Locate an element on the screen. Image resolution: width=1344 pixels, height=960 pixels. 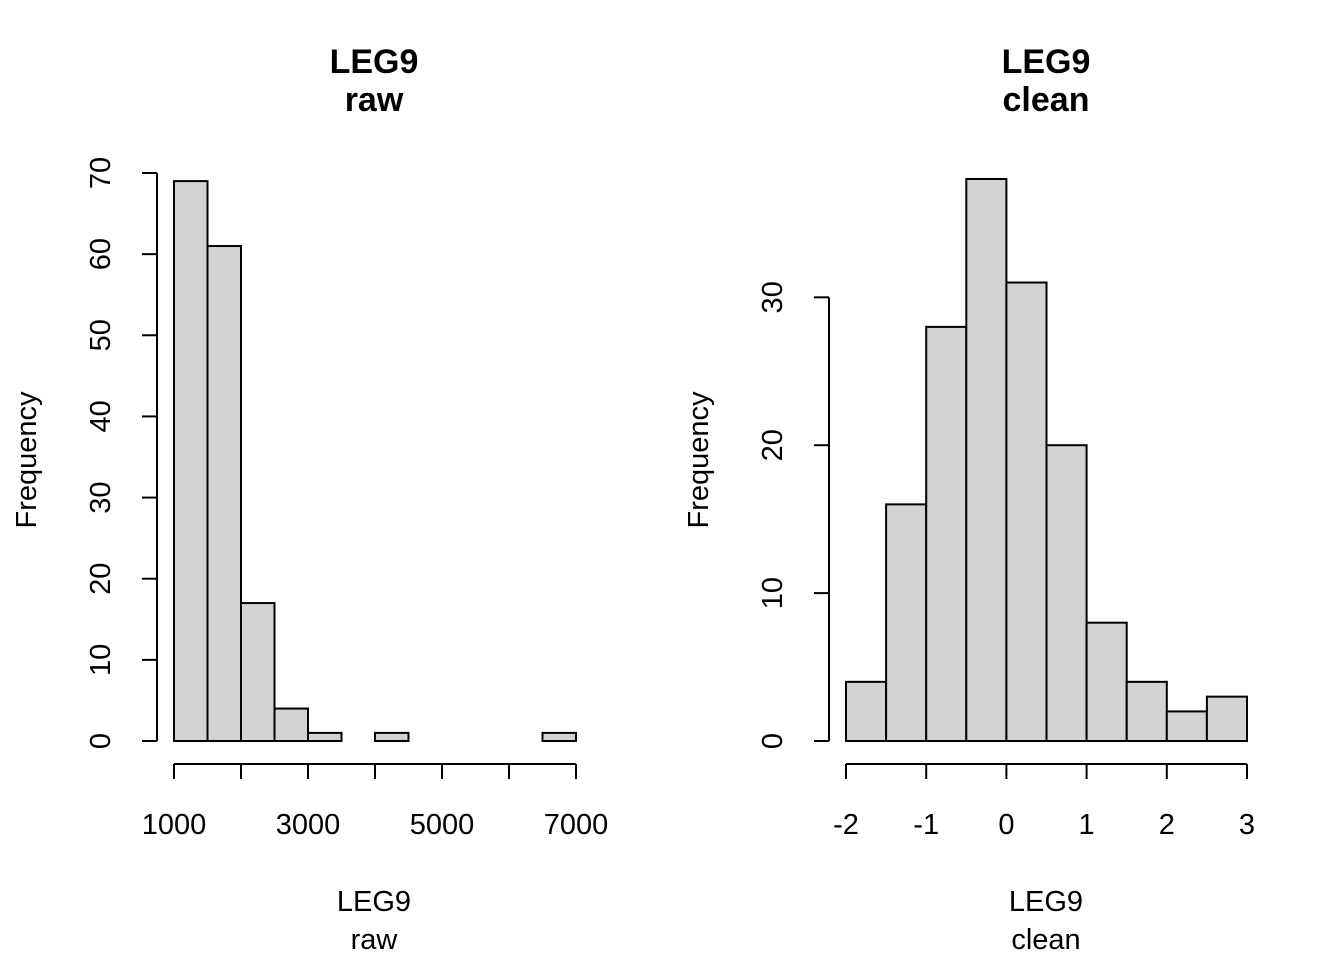
x-axis-label-line2: raw is located at coordinates (375, 940).